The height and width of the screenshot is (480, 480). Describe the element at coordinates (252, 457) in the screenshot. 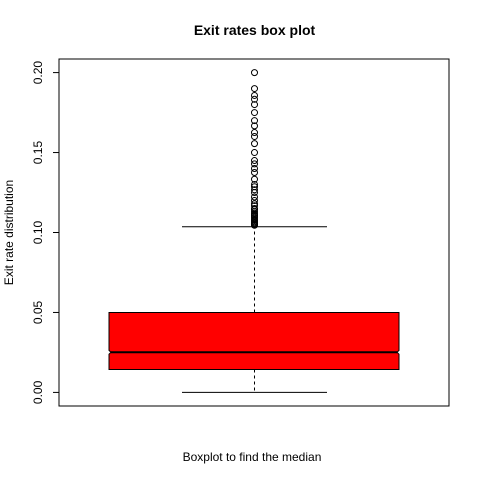

I see `x-axis-label: Boxplot to find the median` at that location.